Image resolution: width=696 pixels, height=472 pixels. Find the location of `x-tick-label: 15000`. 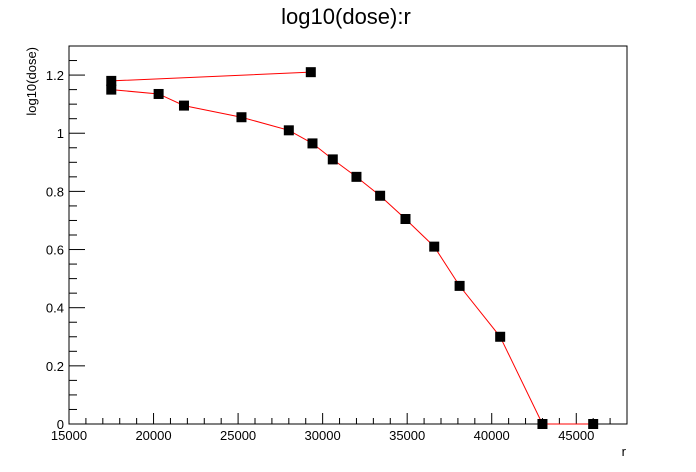

x-tick-label: 15000 is located at coordinates (69, 435).